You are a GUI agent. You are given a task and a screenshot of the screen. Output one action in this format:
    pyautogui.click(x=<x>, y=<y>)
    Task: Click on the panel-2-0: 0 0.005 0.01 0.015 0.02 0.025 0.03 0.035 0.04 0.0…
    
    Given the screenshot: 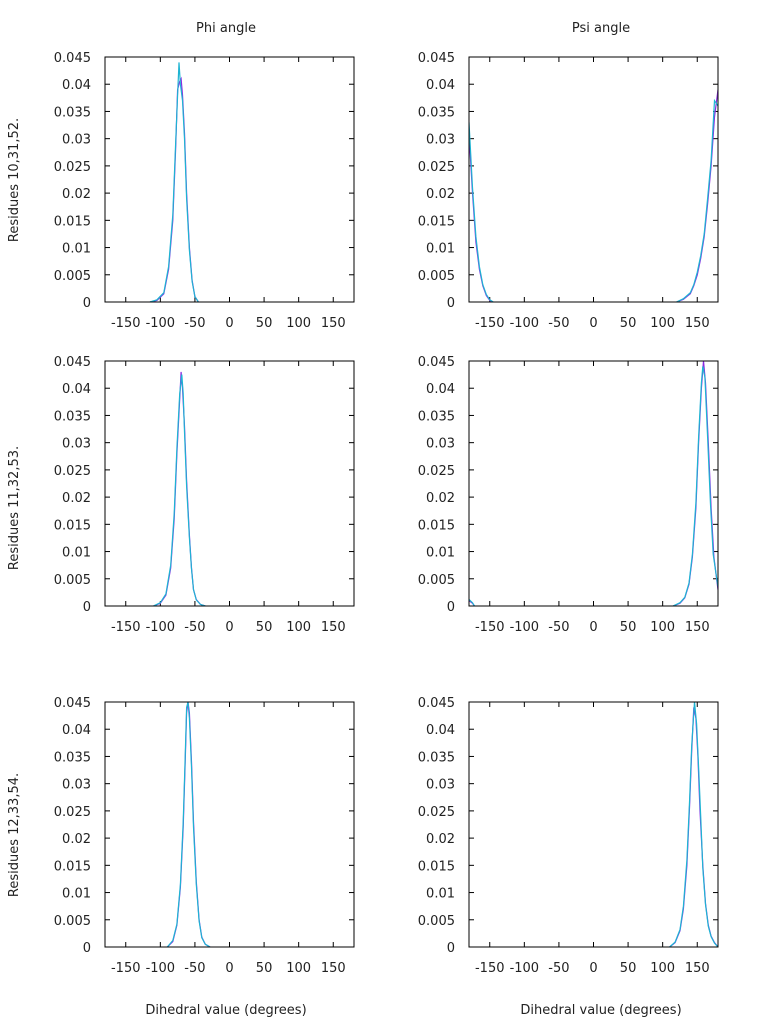 What is the action you would take?
    pyautogui.click(x=204, y=836)
    